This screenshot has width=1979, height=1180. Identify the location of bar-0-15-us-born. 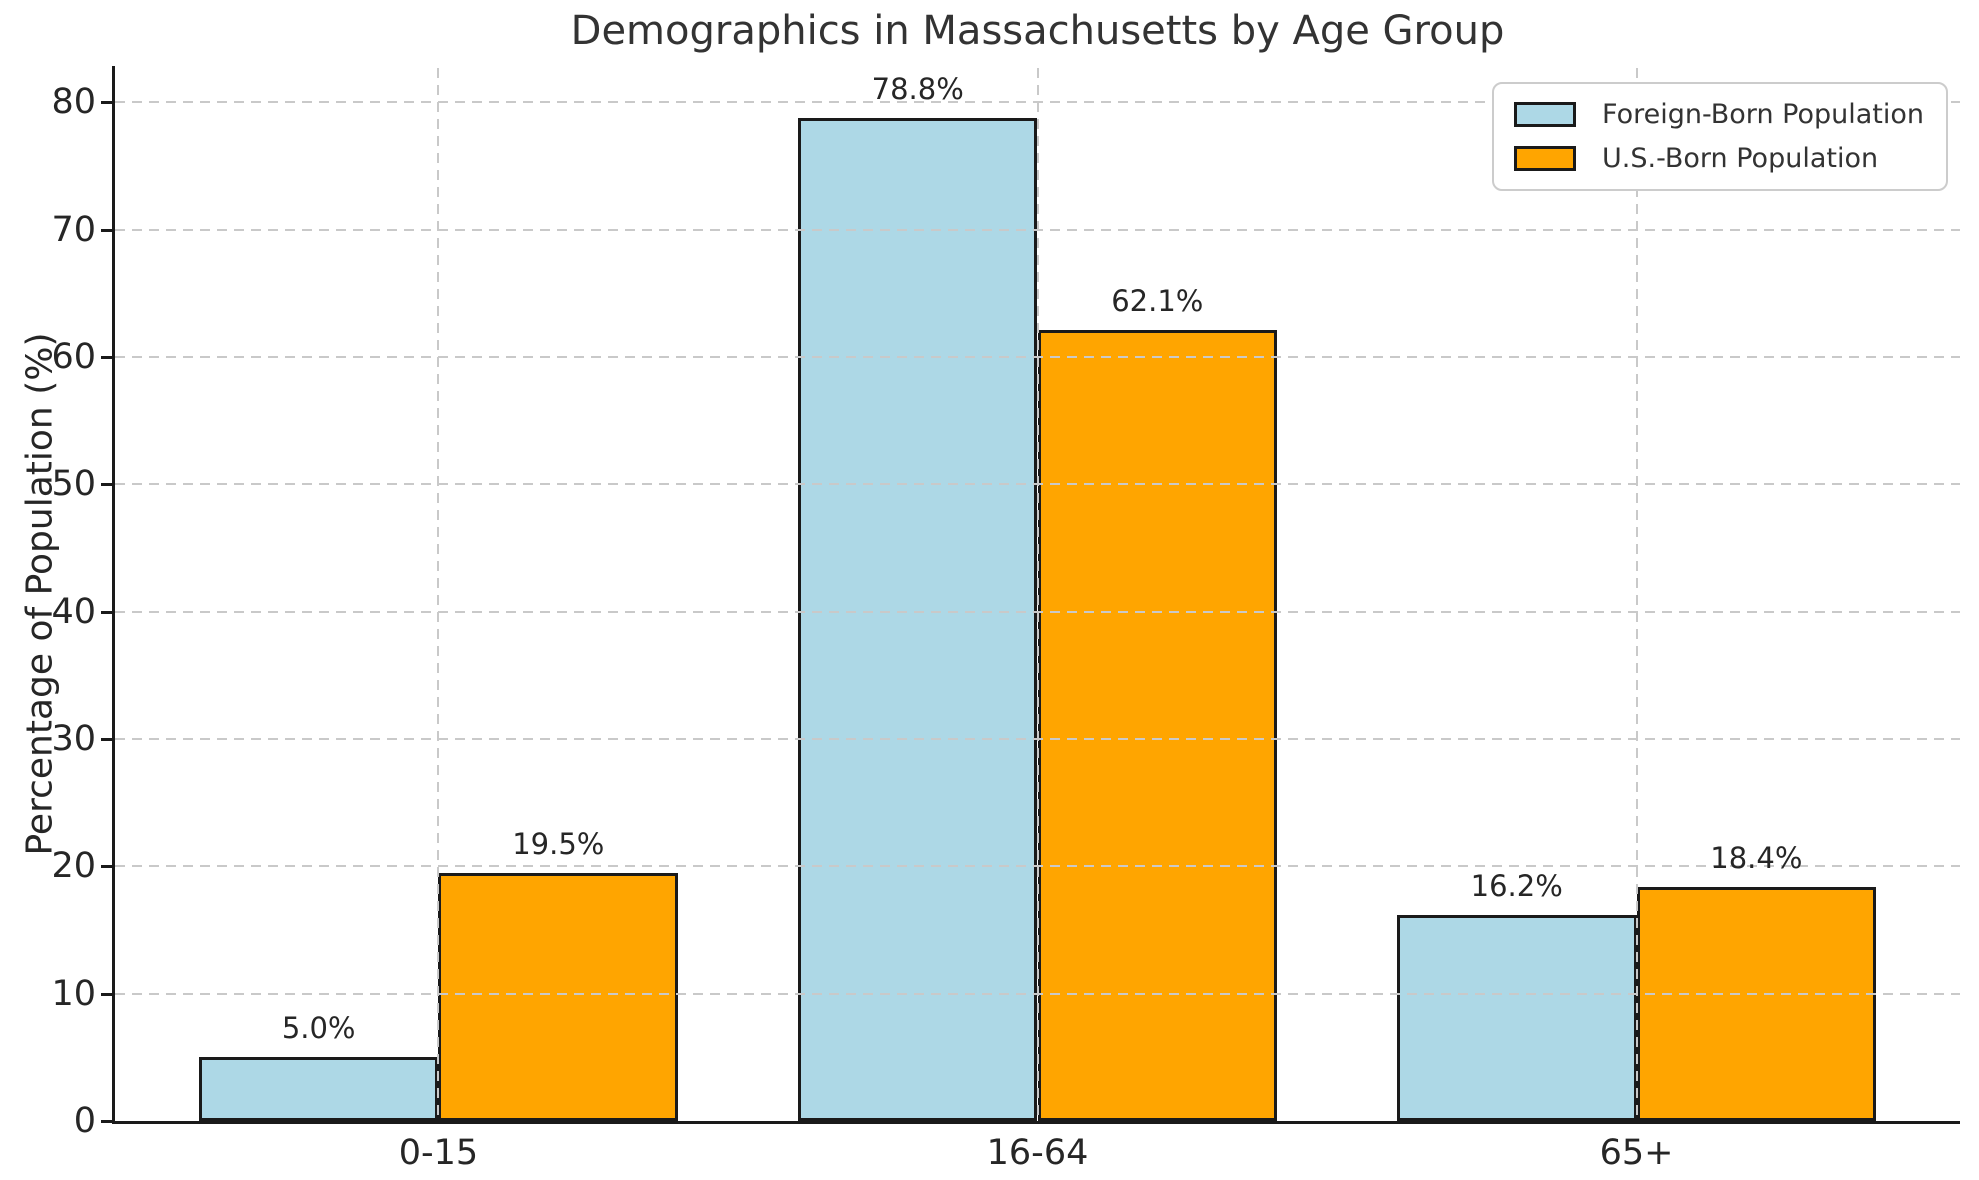
(558, 996).